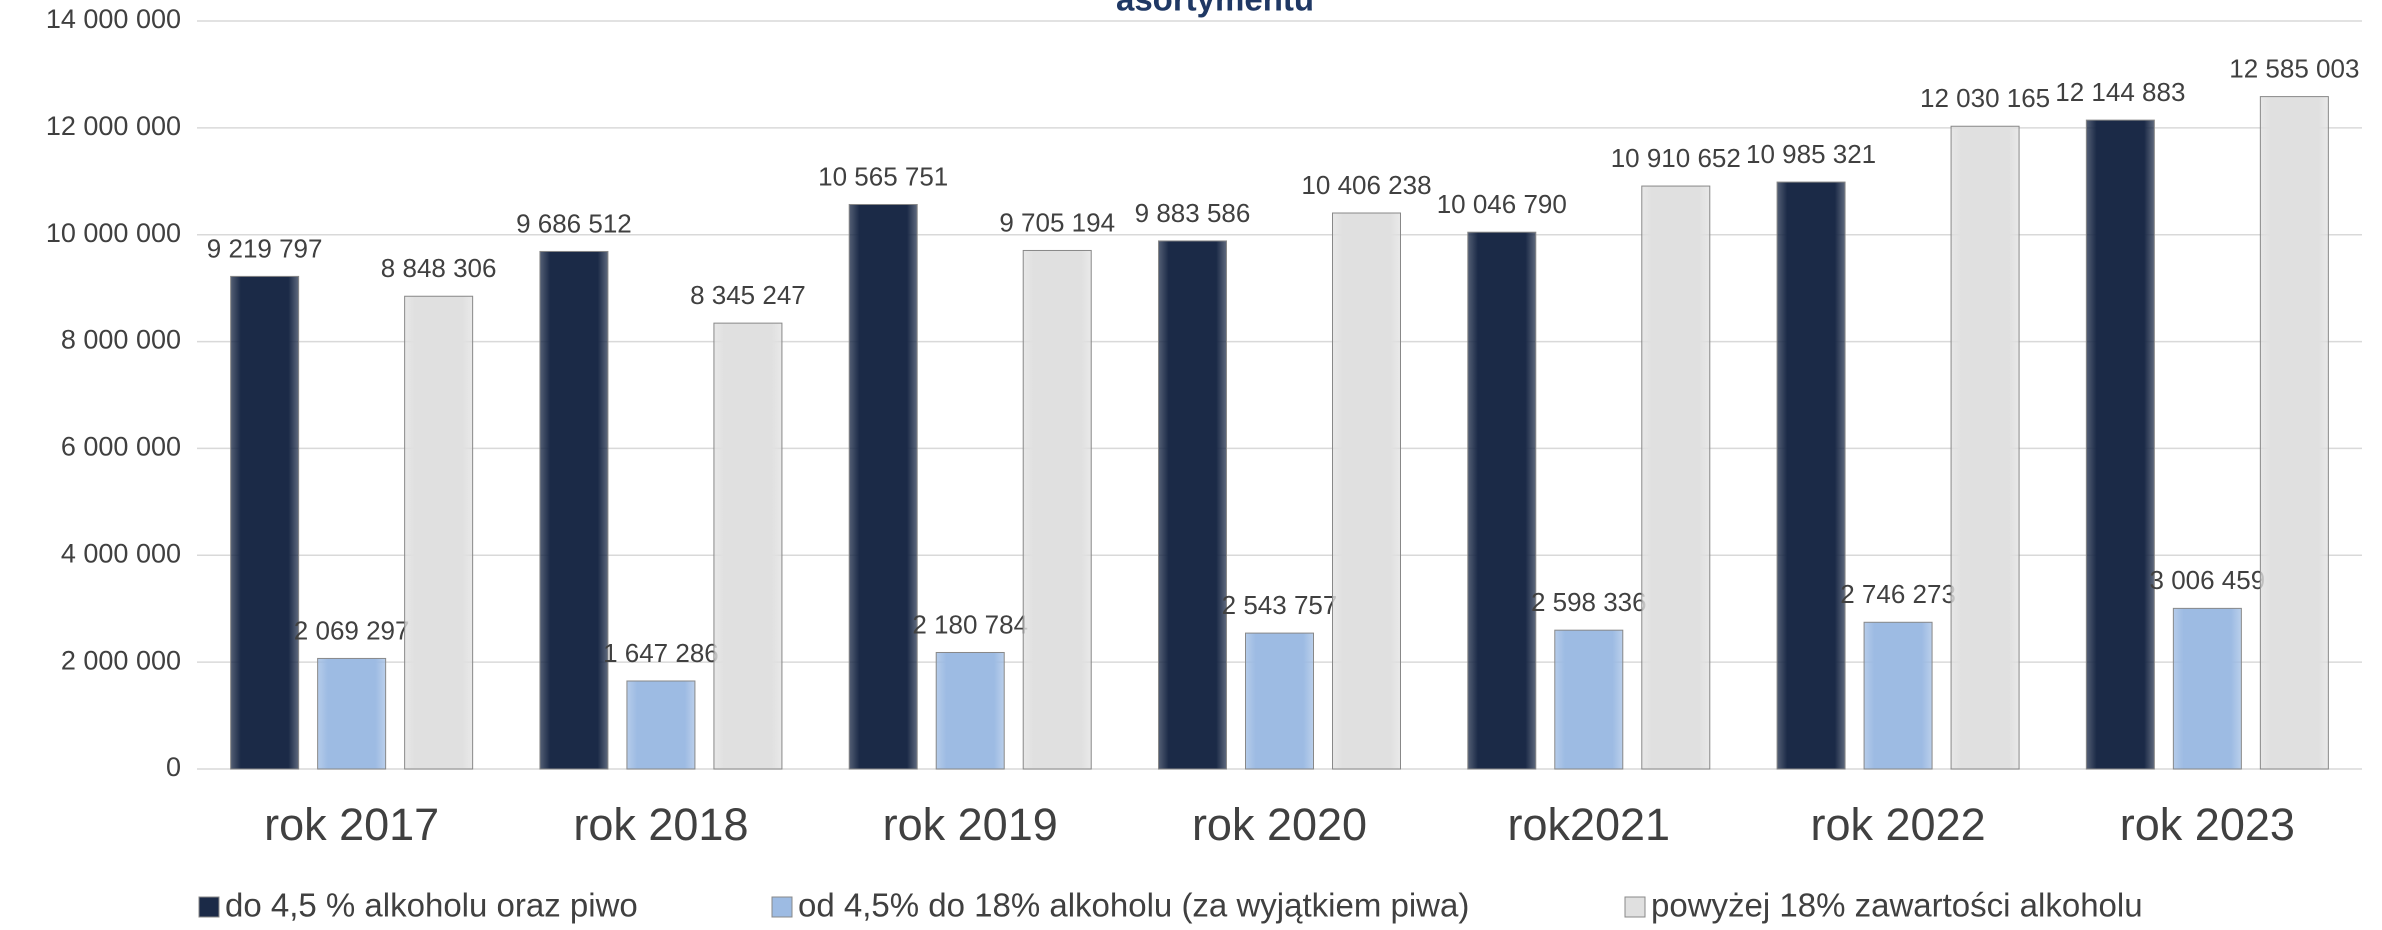  What do you see at coordinates (1676, 158) in the screenshot?
I see `value-label: 10 910 652` at bounding box center [1676, 158].